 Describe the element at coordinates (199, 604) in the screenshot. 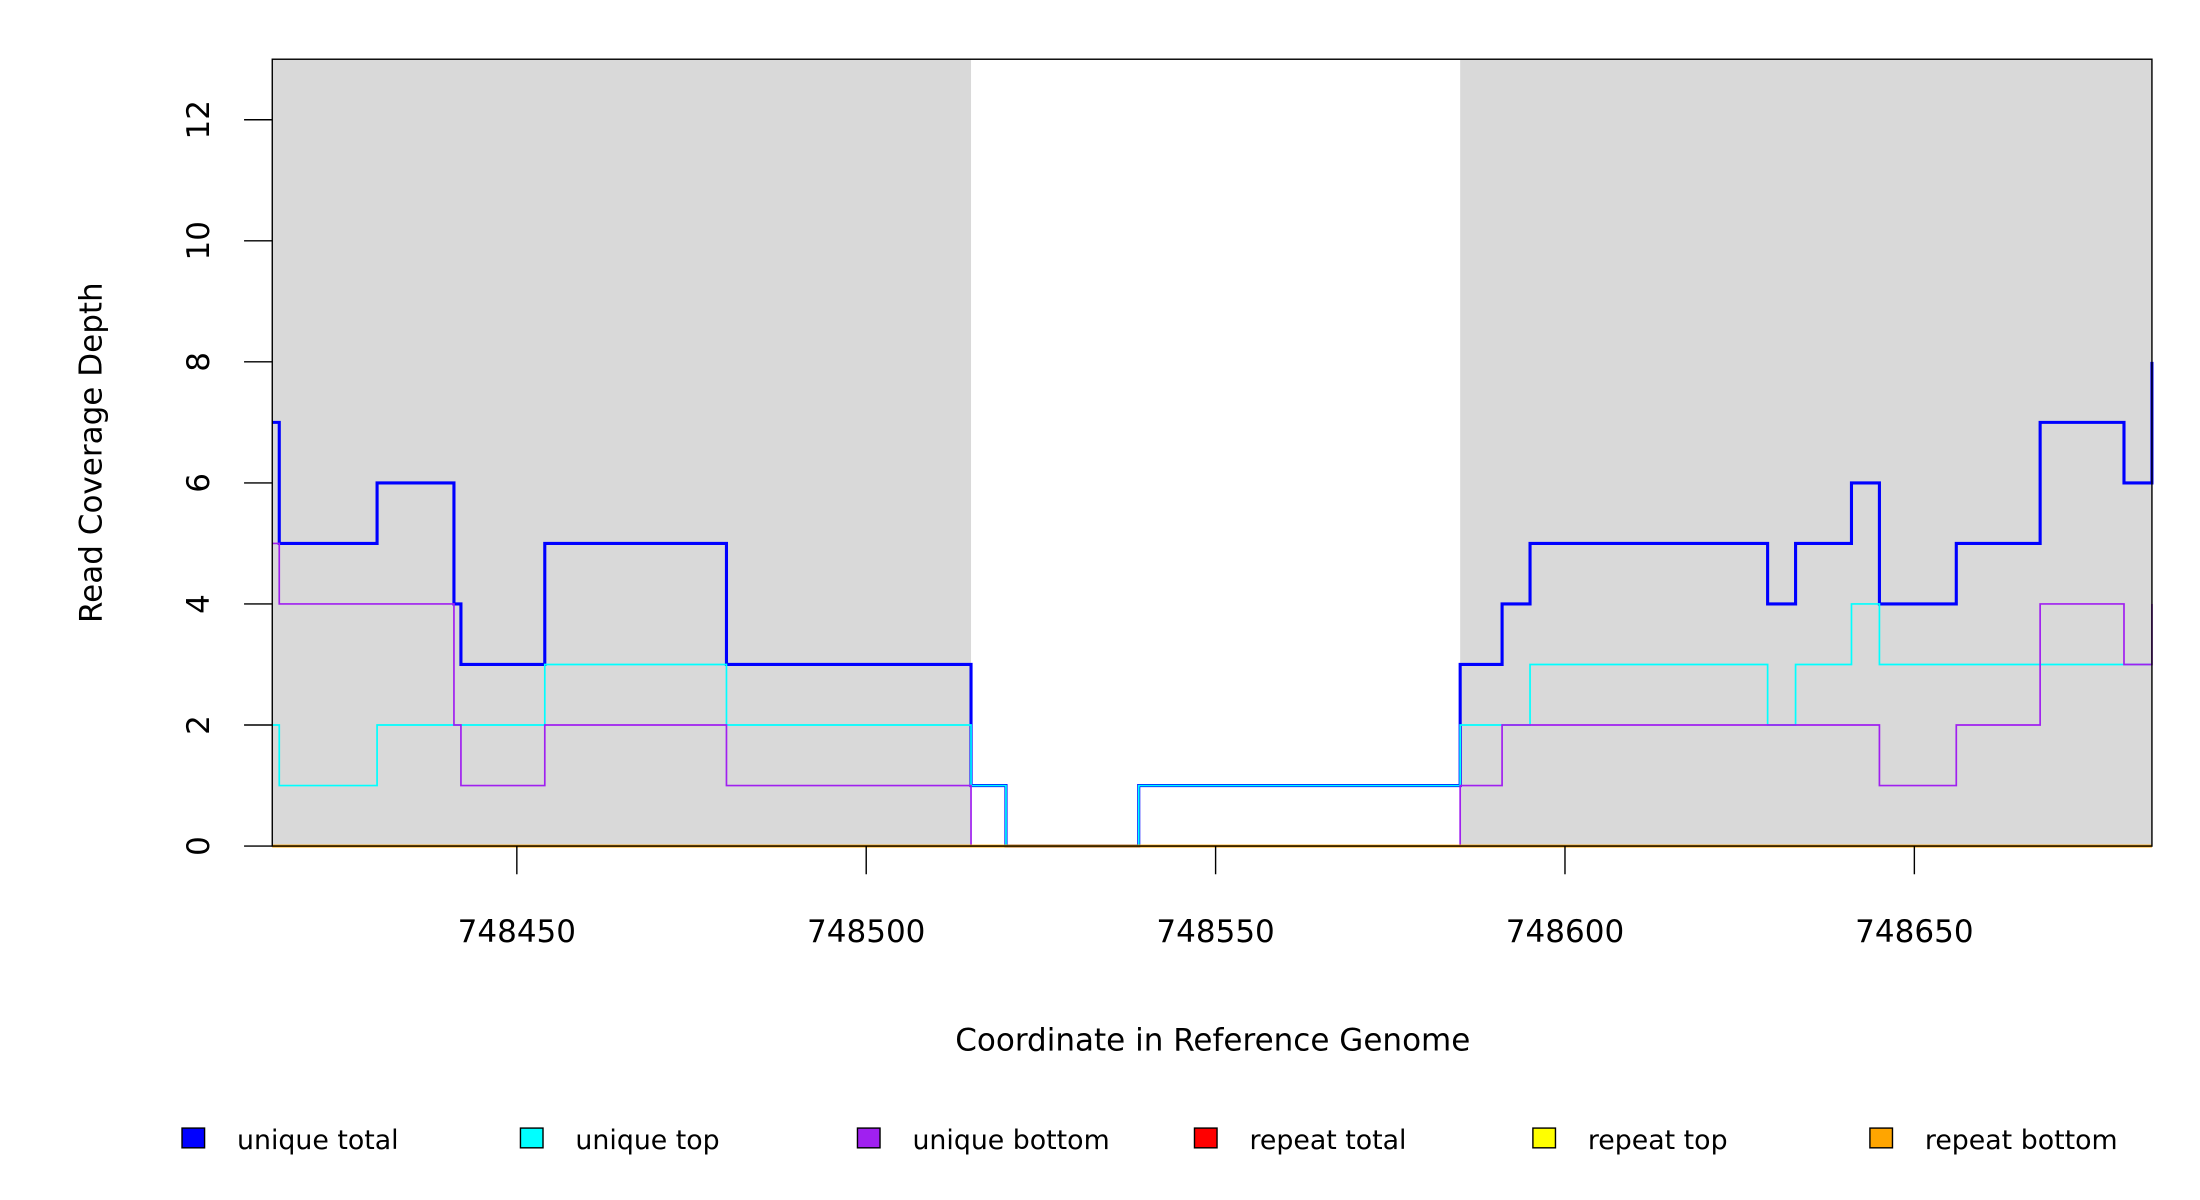

I see `y-tick-label: 4` at that location.